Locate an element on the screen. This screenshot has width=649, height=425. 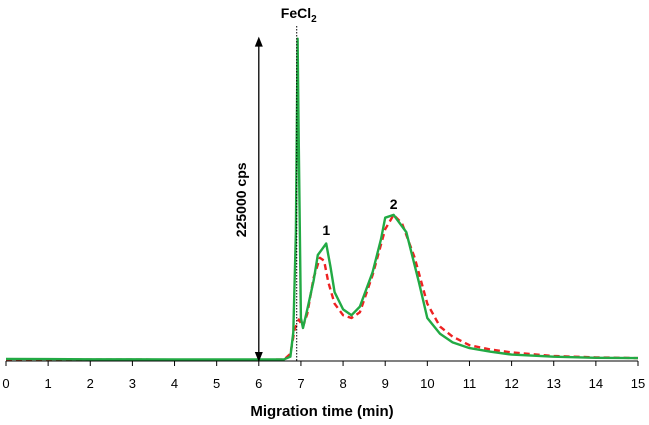
fecl2-label-main: FeCl is located at coordinates (296, 13).